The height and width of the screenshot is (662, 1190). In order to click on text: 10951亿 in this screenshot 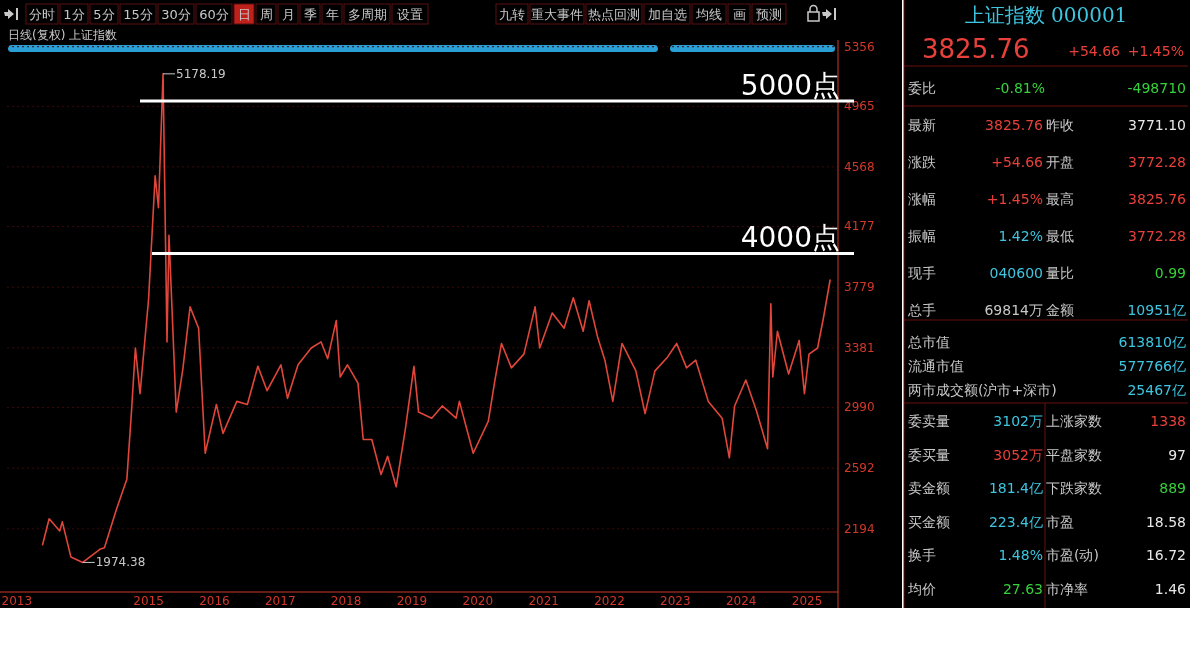, I will do `click(1156, 310)`.